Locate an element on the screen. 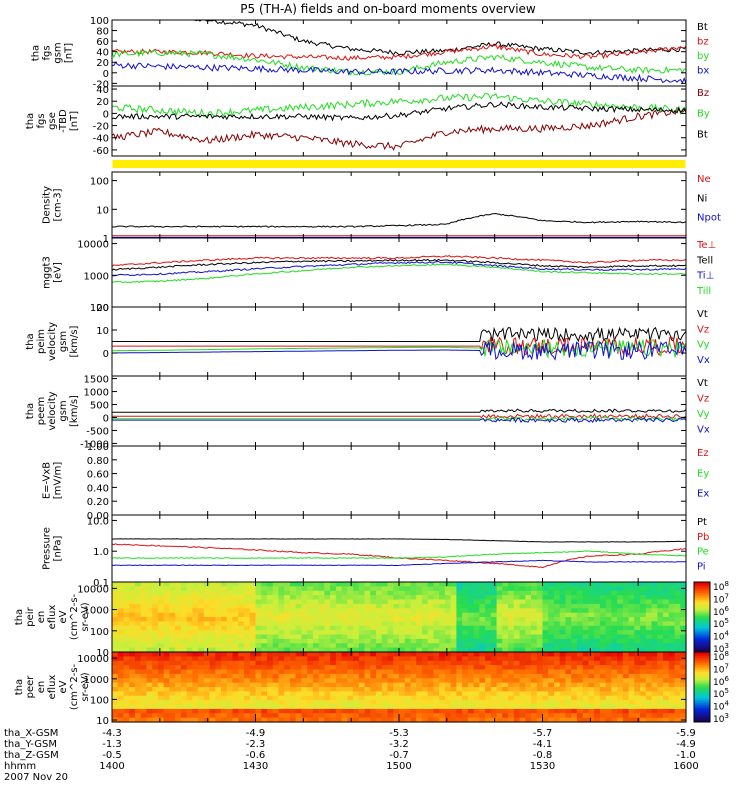  colorbar-cell is located at coordinates (702, 679).